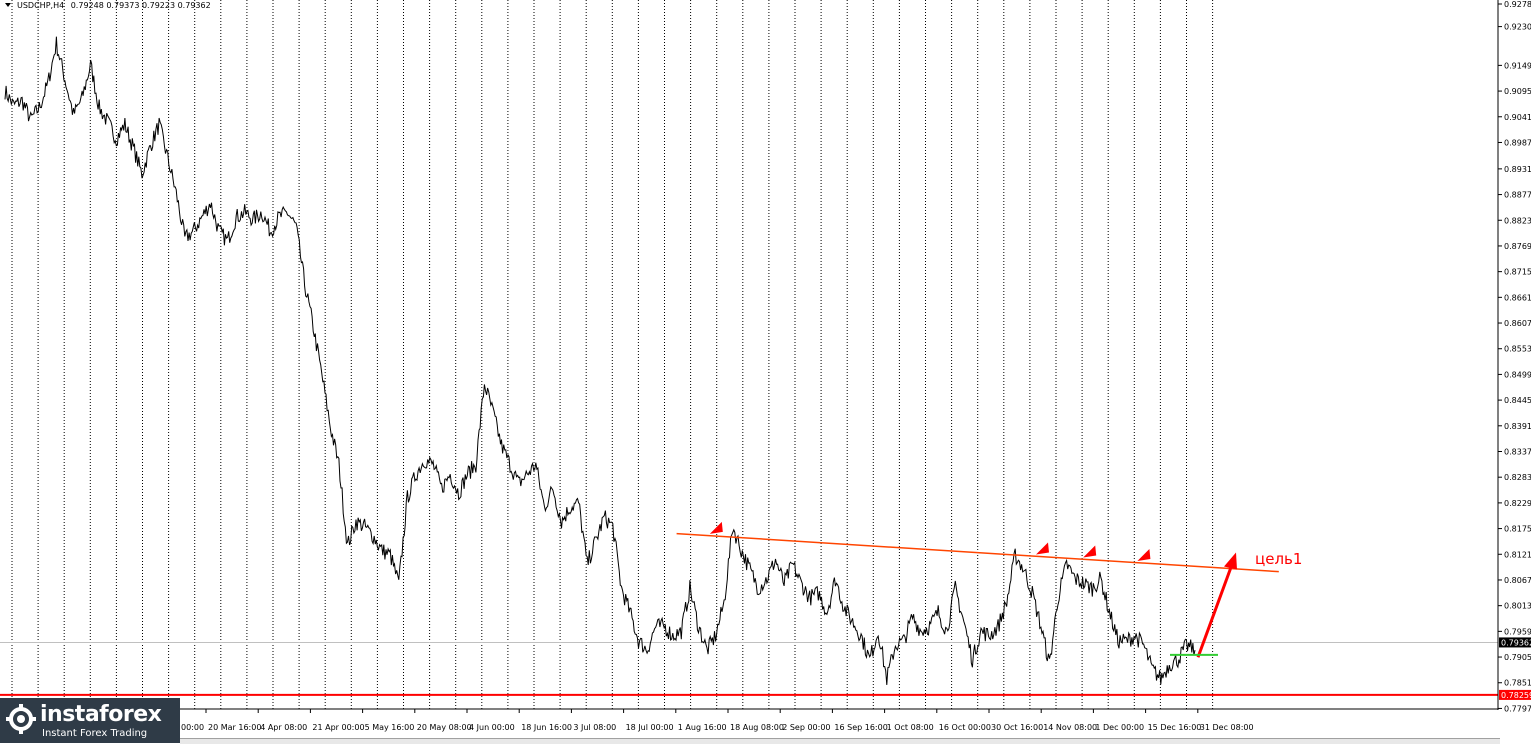 The height and width of the screenshot is (744, 1531). Describe the element at coordinates (1070, 727) in the screenshot. I see `x-tick-label: 14 Nov 08:00` at that location.